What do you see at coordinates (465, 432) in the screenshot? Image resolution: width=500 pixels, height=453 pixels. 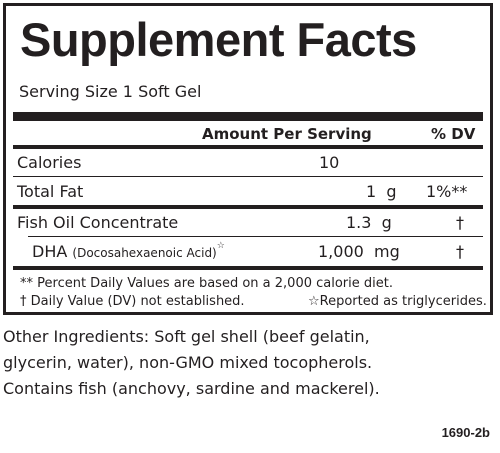 I see `product-code: 1690-2b` at bounding box center [465, 432].